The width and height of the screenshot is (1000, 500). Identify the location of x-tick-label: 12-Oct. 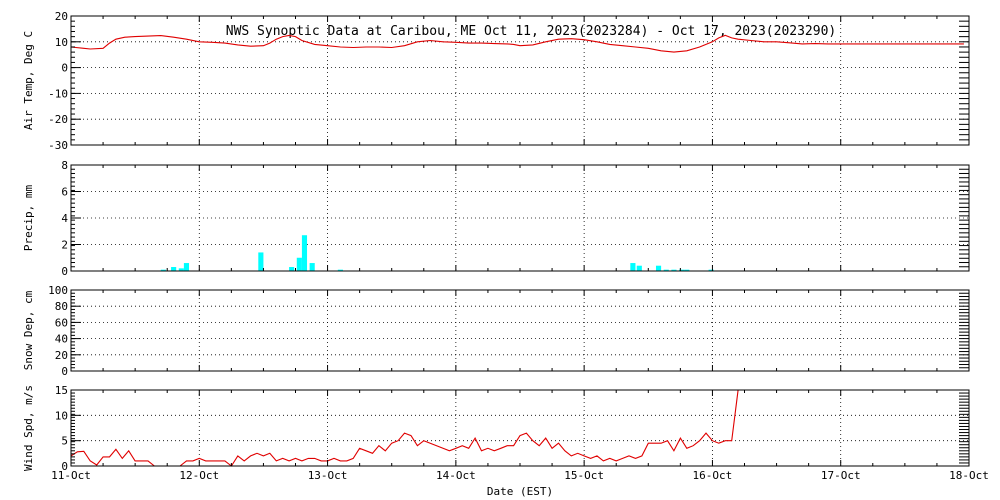
(199, 475).